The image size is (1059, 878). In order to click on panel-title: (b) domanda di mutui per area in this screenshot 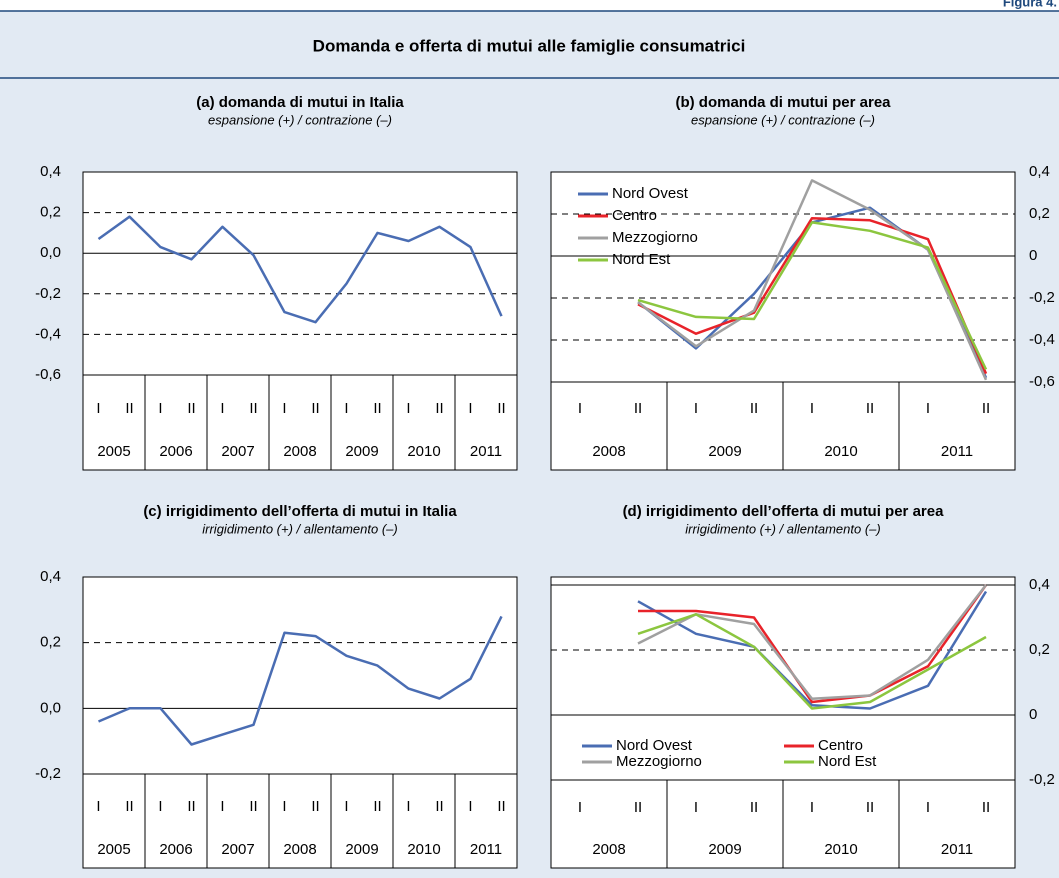, I will do `click(783, 102)`.